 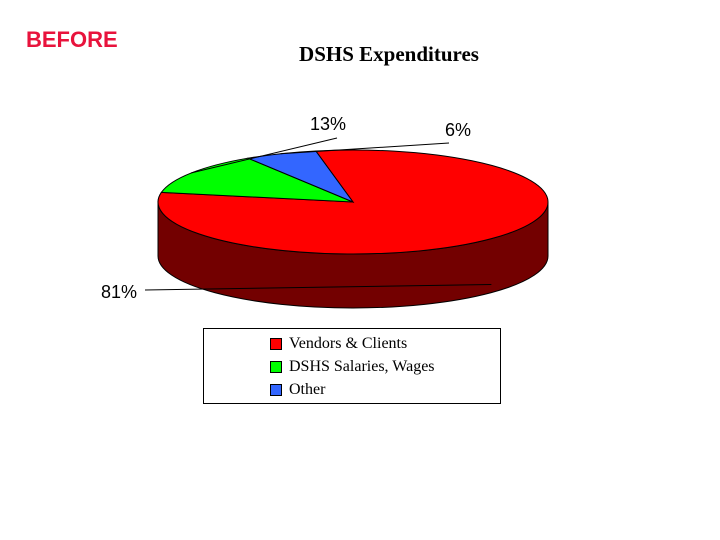 What do you see at coordinates (365, 148) in the screenshot?
I see `leader-line-other` at bounding box center [365, 148].